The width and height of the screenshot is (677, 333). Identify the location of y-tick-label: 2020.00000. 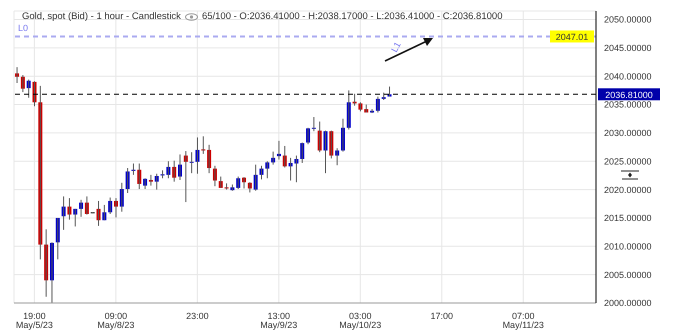
(628, 189).